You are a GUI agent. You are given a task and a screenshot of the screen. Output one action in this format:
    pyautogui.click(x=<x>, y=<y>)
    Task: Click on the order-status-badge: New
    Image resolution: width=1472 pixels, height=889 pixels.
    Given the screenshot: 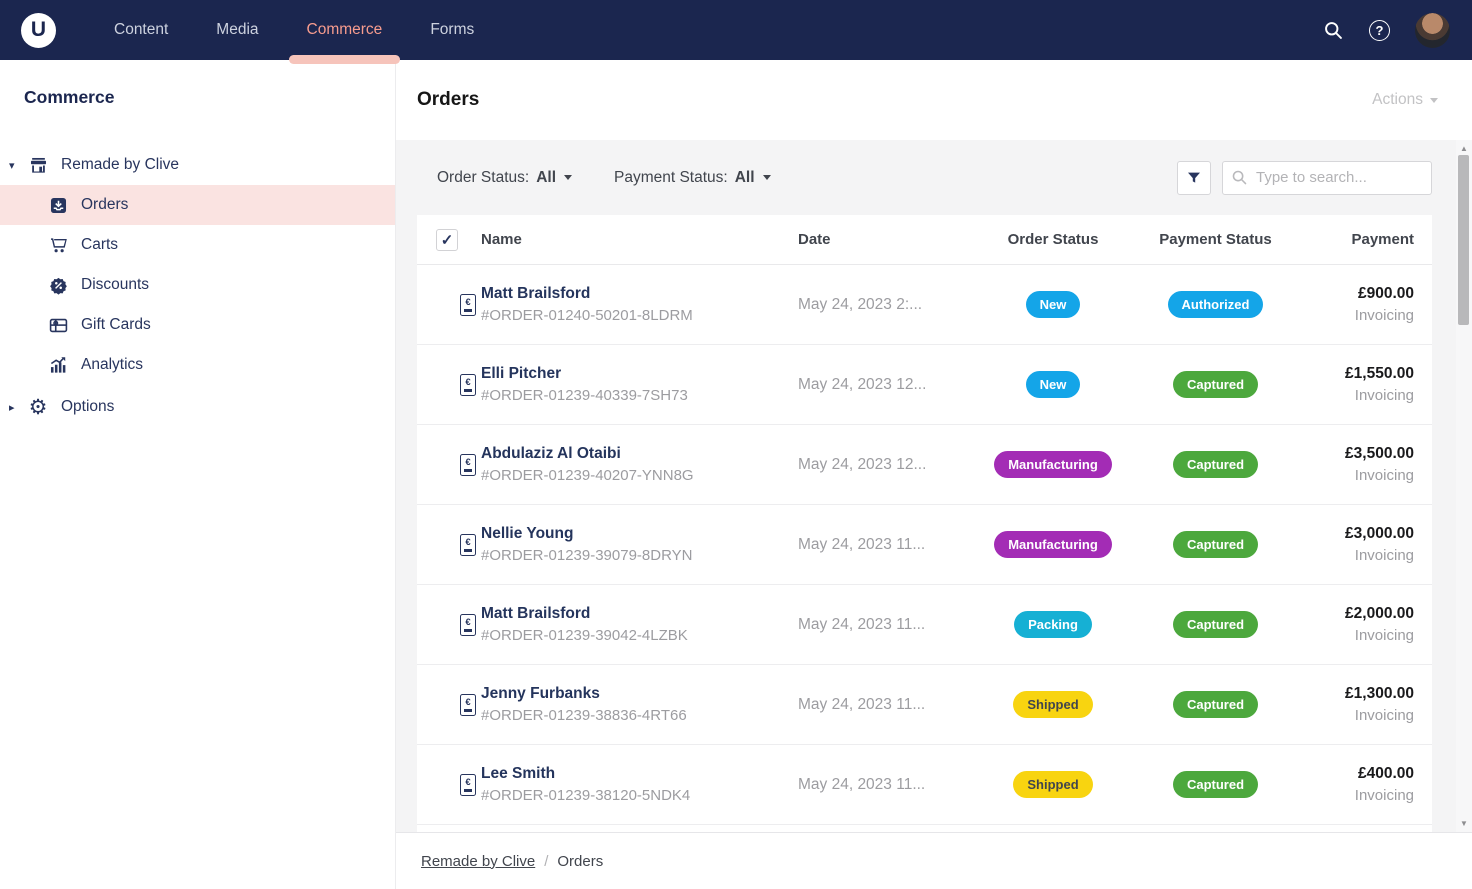 What is the action you would take?
    pyautogui.click(x=1053, y=384)
    